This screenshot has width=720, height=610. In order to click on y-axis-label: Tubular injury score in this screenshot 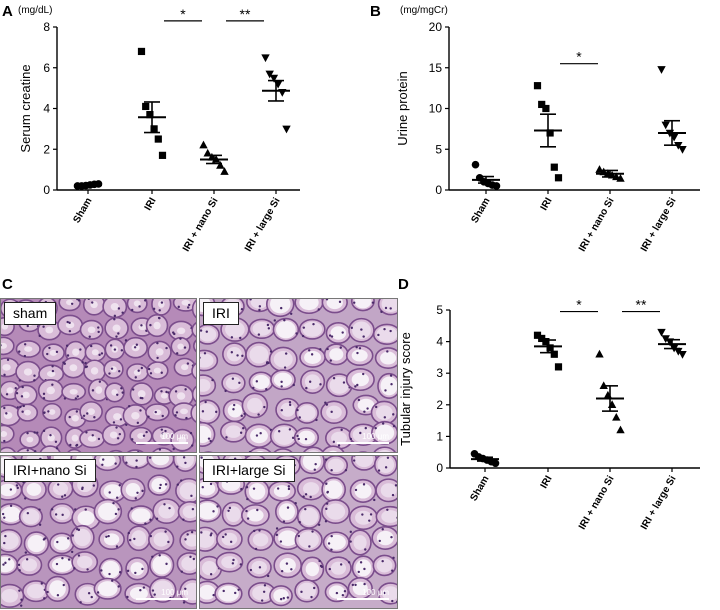, I will do `click(405, 389)`.